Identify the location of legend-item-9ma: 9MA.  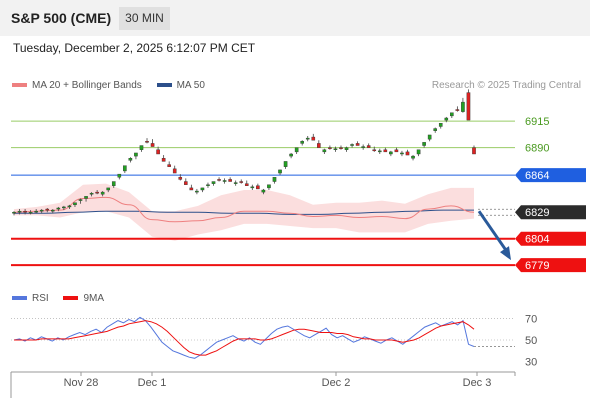
(83, 298).